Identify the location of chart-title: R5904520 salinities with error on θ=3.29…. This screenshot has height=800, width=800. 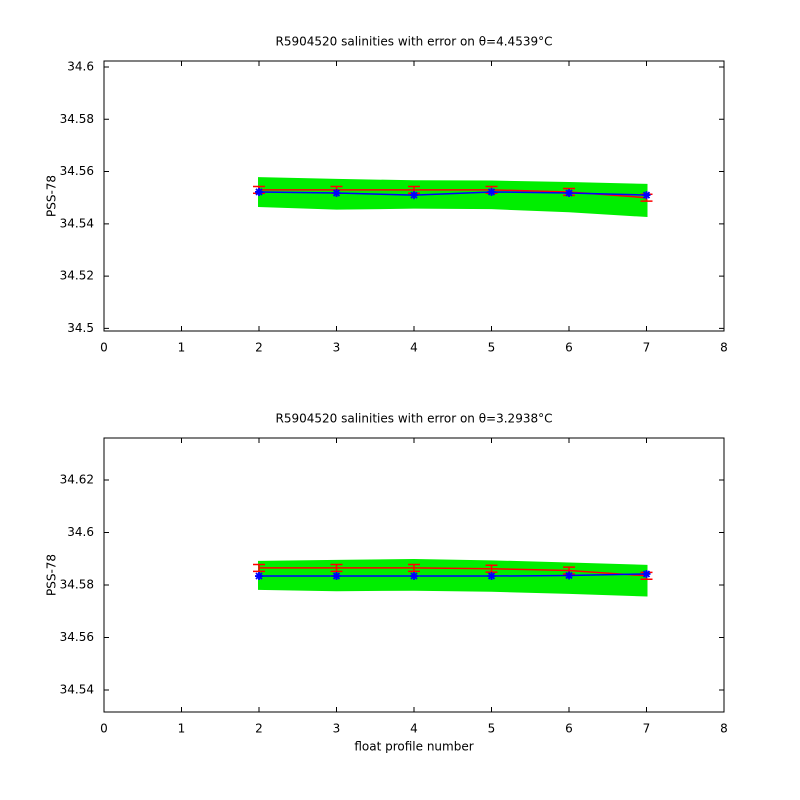
(414, 419).